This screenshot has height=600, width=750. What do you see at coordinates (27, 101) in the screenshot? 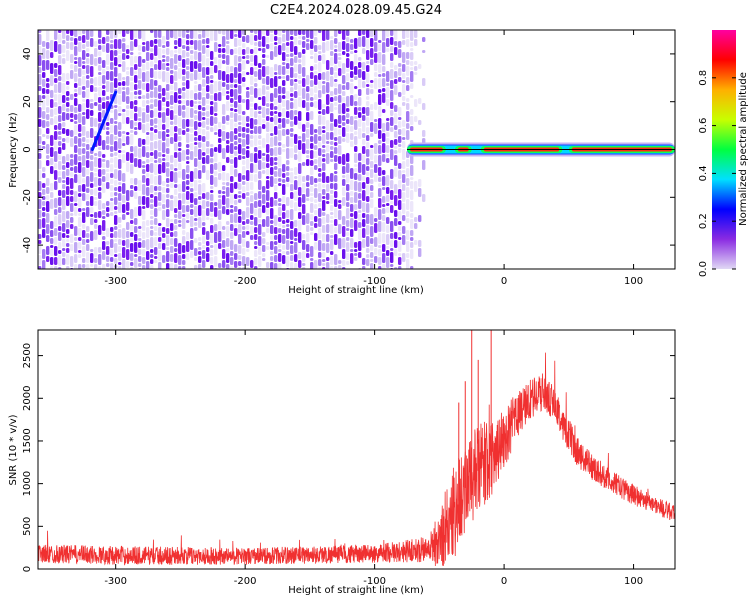
I see `y-tick-label: 20` at bounding box center [27, 101].